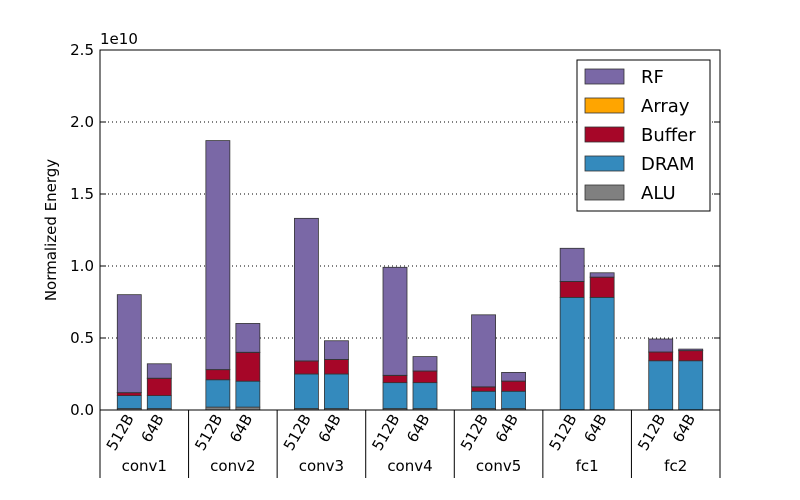 This screenshot has height=500, width=800. What do you see at coordinates (668, 135) in the screenshot?
I see `legend-label-buffer: Buffer` at bounding box center [668, 135].